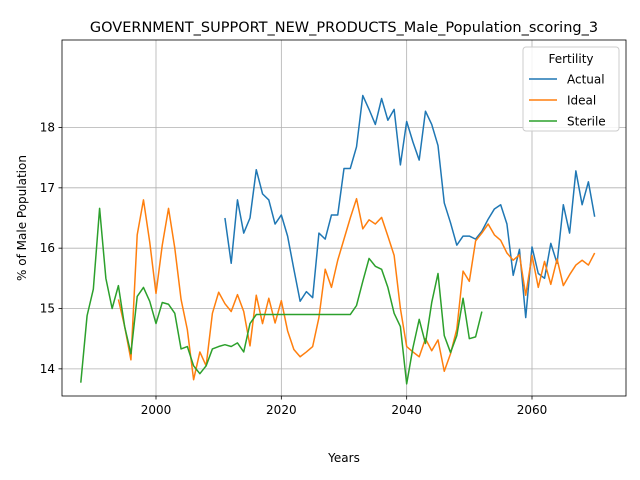 The height and width of the screenshot is (480, 640). I want to click on y-tick-label: 17, so click(47, 188).